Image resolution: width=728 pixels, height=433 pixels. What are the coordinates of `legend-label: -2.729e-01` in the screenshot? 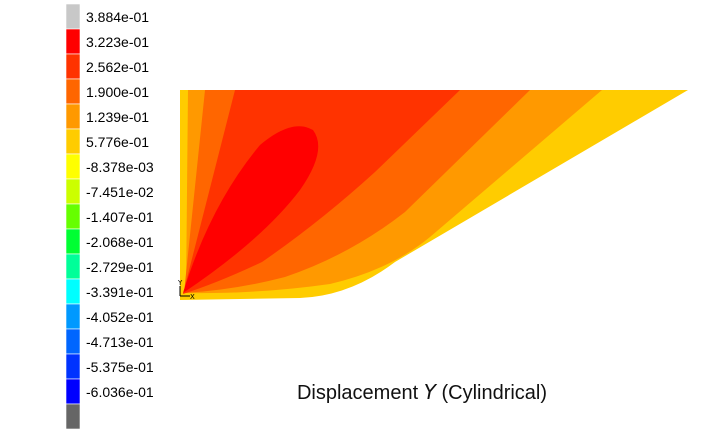 It's located at (120, 267).